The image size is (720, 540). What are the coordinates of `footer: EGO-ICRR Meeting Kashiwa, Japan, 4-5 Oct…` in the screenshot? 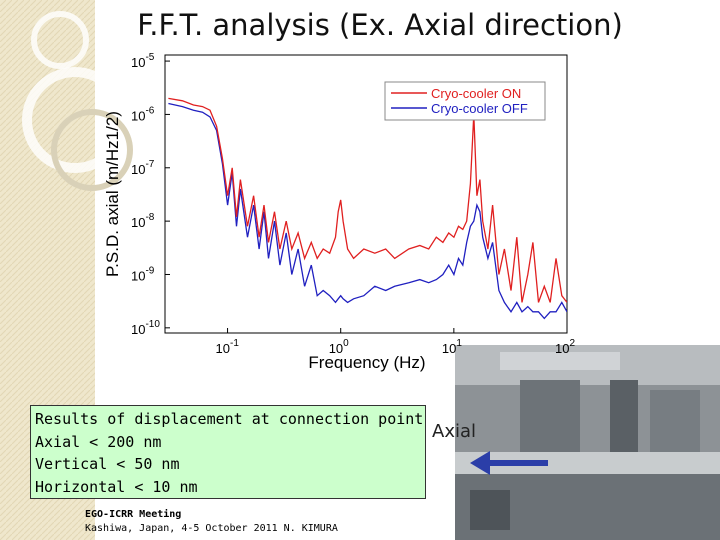 It's located at (211, 522).